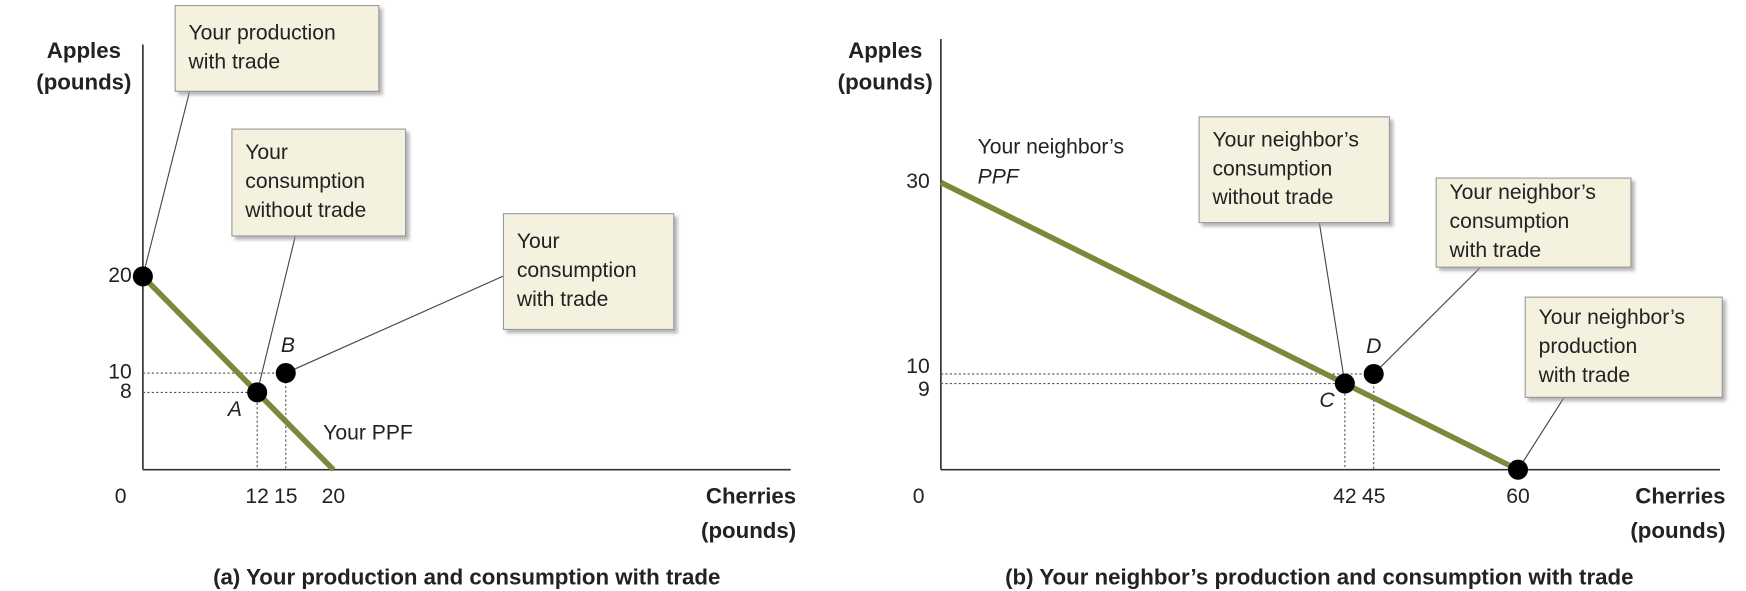 The width and height of the screenshot is (1746, 591). What do you see at coordinates (1518, 496) in the screenshot?
I see `x-tick-label: 60` at bounding box center [1518, 496].